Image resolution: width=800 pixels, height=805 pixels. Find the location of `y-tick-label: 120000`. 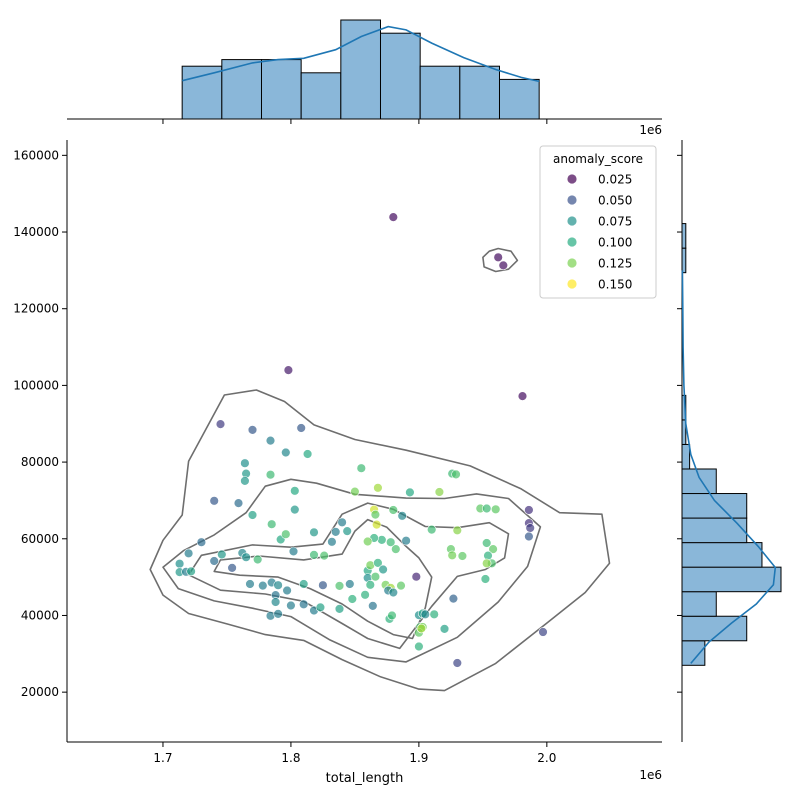

y-tick-label: 120000 is located at coordinates (36, 309).